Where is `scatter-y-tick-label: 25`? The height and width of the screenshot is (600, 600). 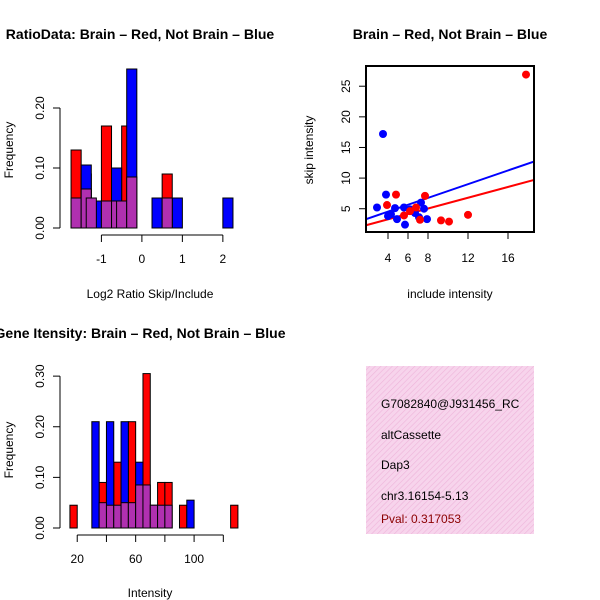
scatter-y-tick-label: 25 is located at coordinates (346, 86).